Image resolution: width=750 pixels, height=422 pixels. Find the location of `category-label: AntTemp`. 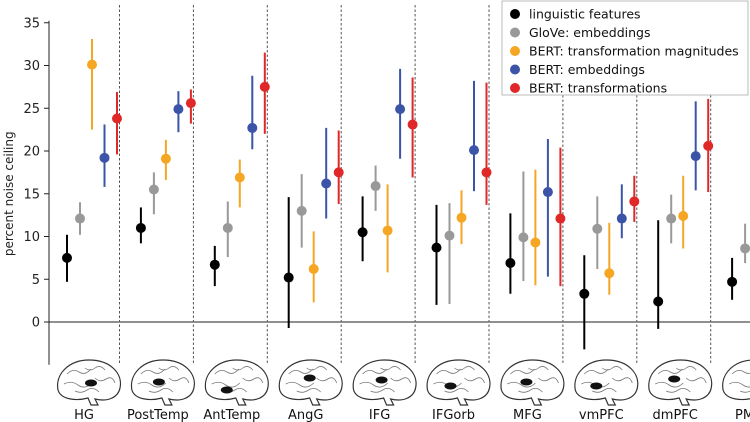

category-label: AntTemp is located at coordinates (231, 415).